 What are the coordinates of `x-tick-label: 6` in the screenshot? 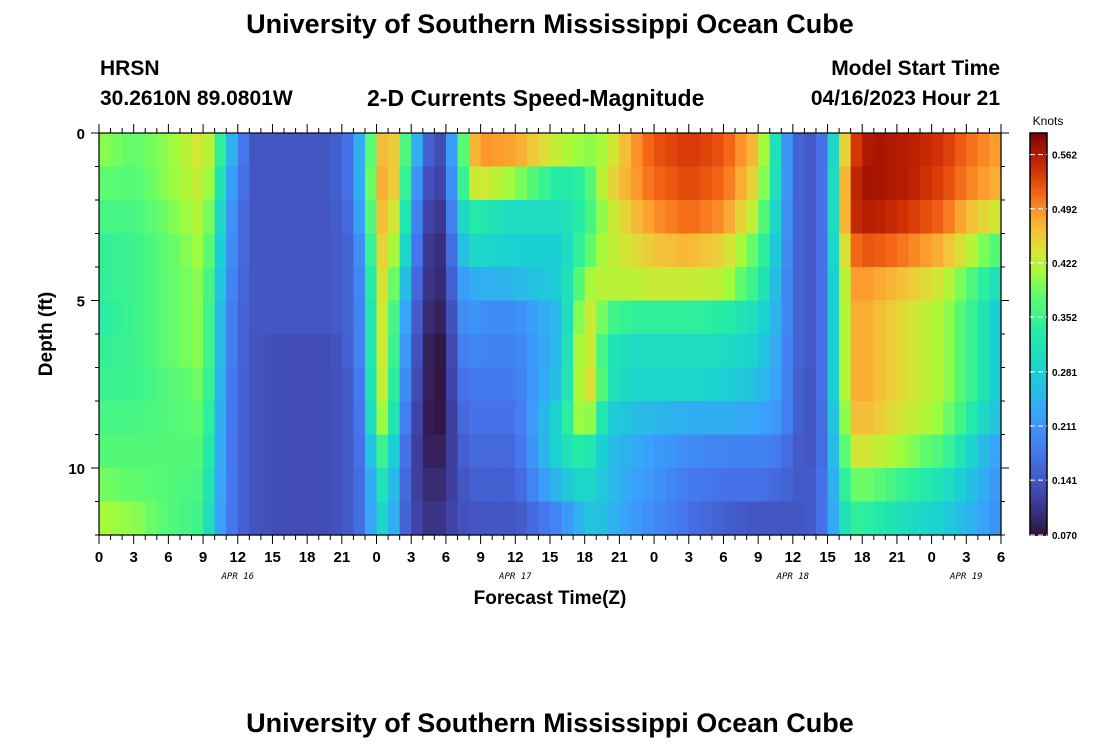 It's located at (1001, 557).